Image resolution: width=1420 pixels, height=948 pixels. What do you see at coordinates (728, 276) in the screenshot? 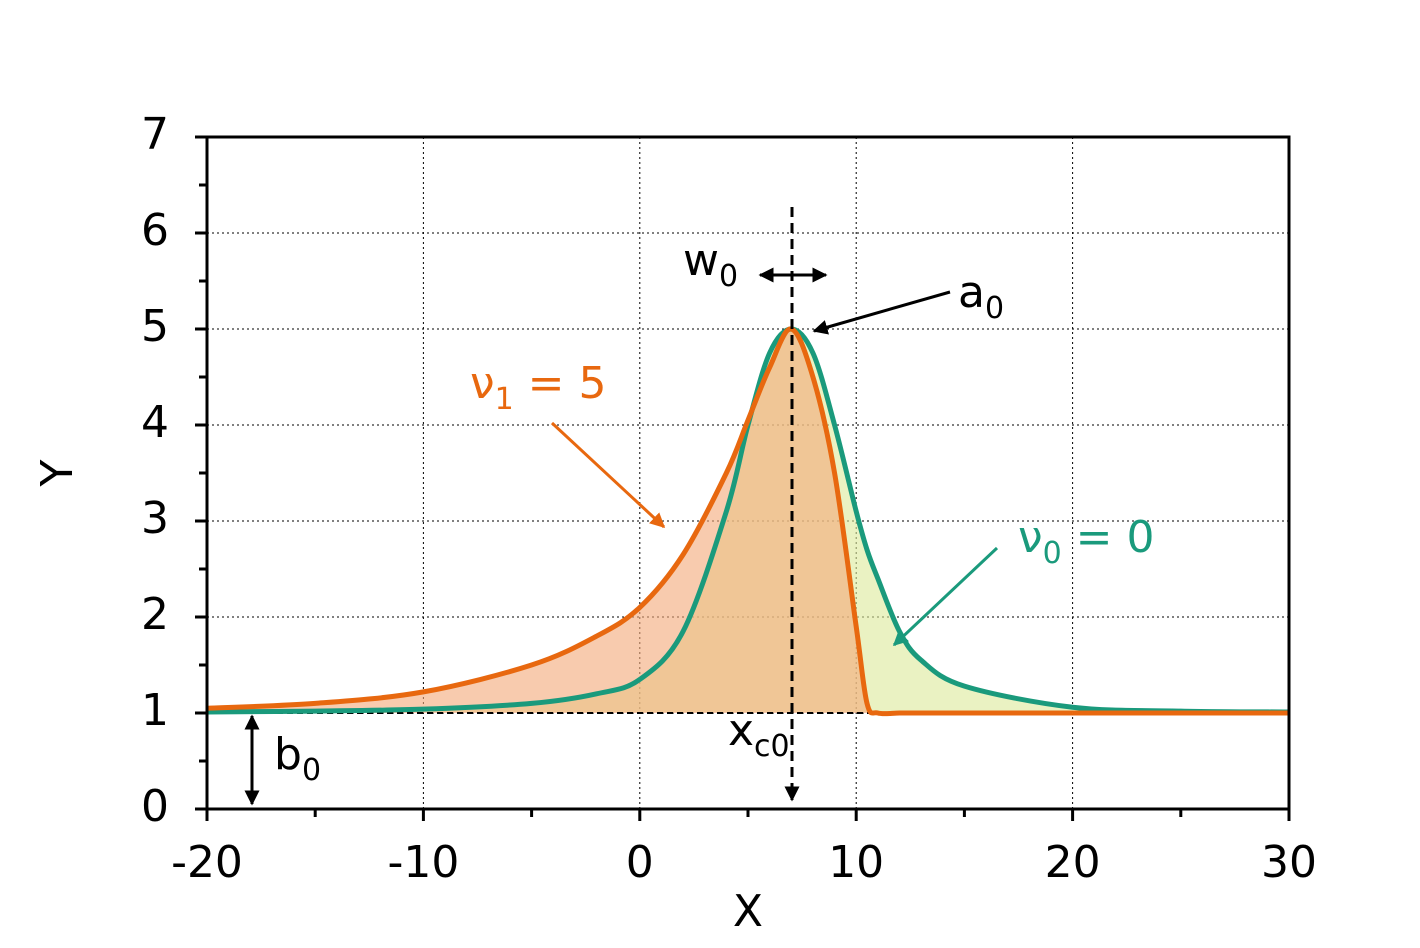
I see `w0-label-sub: 0` at bounding box center [728, 276].